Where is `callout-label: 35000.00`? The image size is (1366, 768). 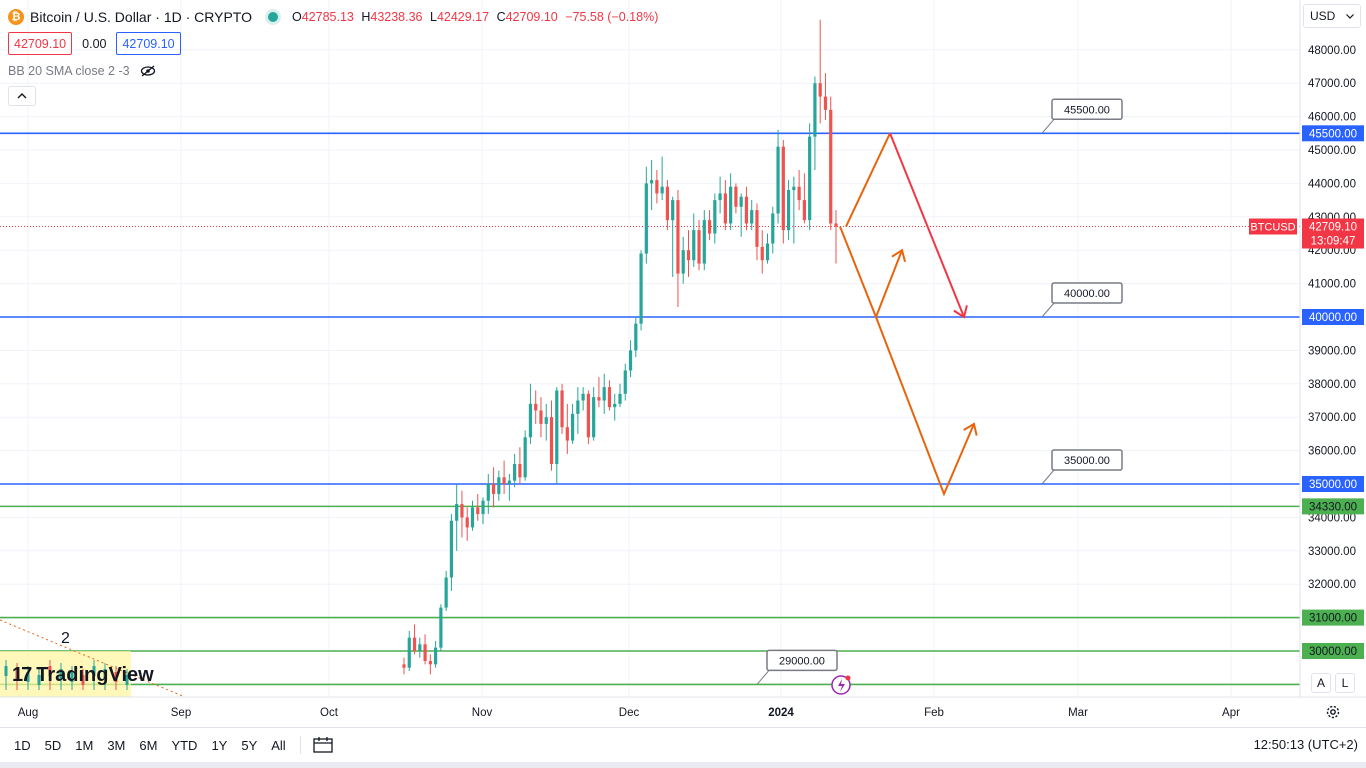 callout-label: 35000.00 is located at coordinates (1087, 461).